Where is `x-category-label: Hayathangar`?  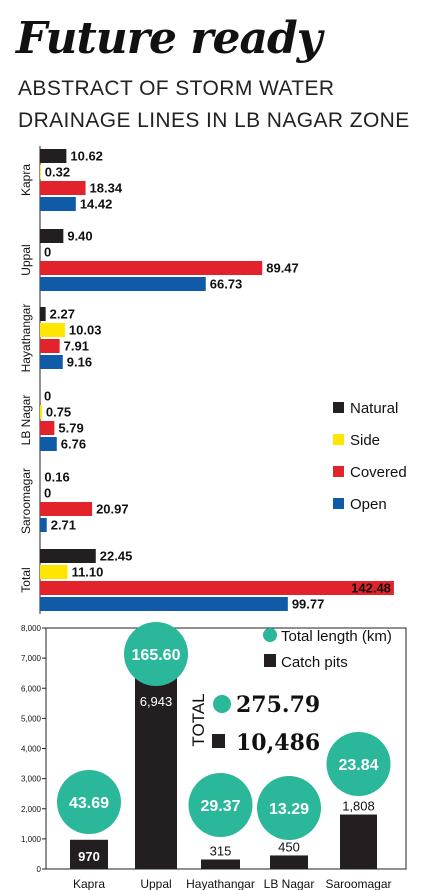
x-category-label: Hayathangar is located at coordinates (220, 883).